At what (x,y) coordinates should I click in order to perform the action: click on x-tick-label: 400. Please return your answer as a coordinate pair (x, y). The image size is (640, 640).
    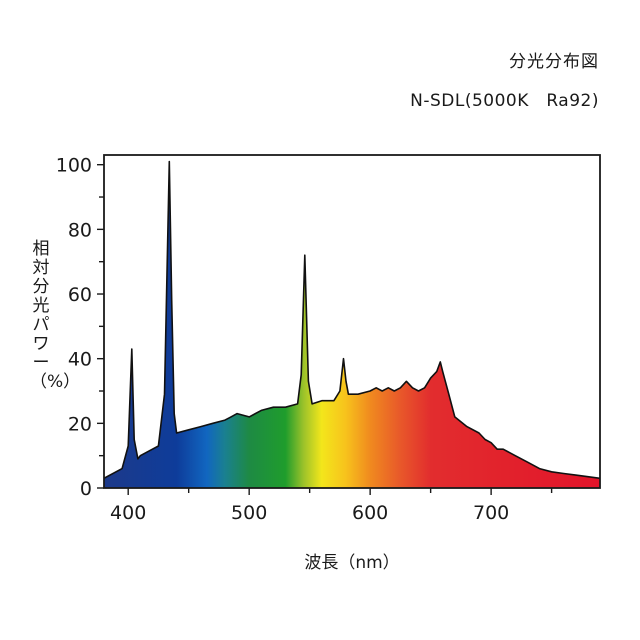
    Looking at the image, I should click on (128, 513).